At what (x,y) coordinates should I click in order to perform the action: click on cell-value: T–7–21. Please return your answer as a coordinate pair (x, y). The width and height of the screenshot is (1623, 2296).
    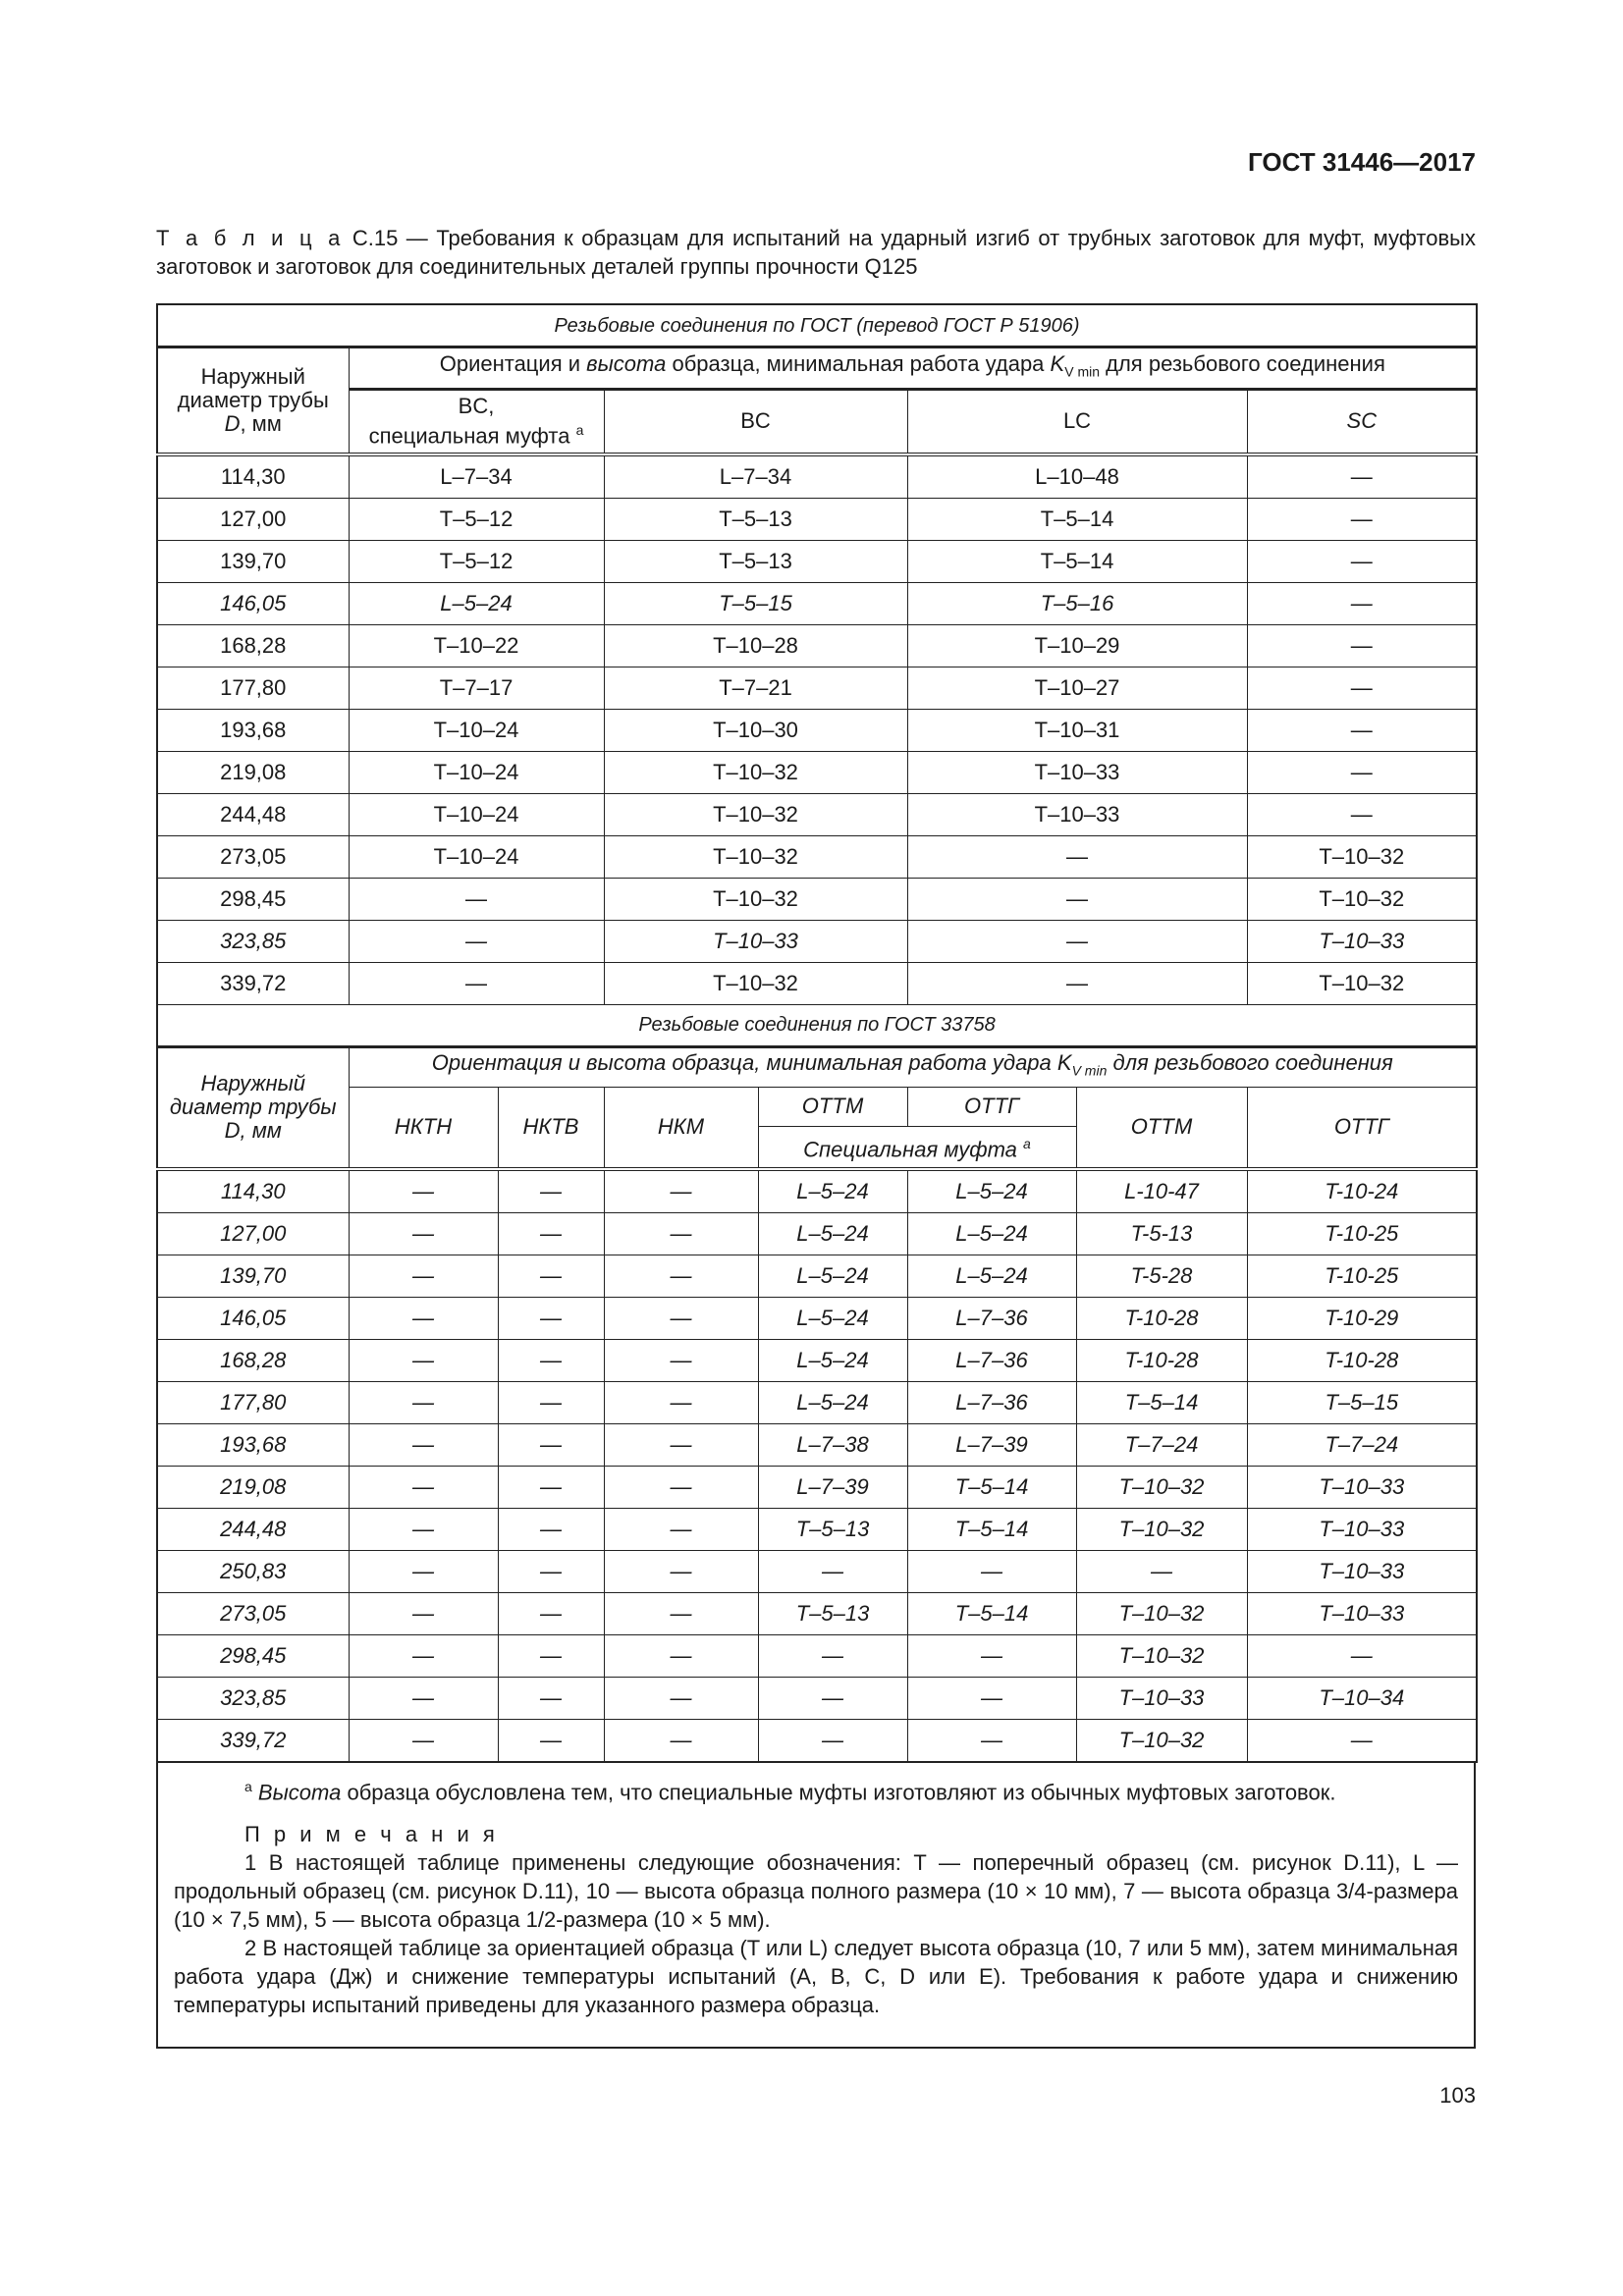
    Looking at the image, I should click on (755, 688).